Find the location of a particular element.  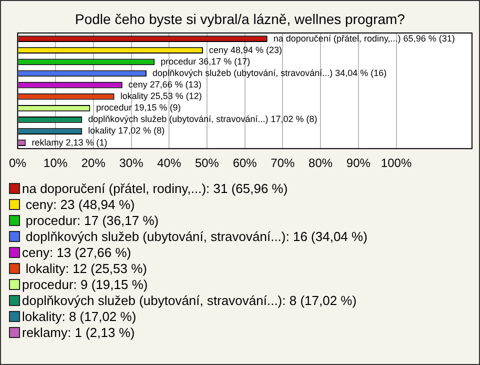

x-tick-label: 40% is located at coordinates (169, 163).